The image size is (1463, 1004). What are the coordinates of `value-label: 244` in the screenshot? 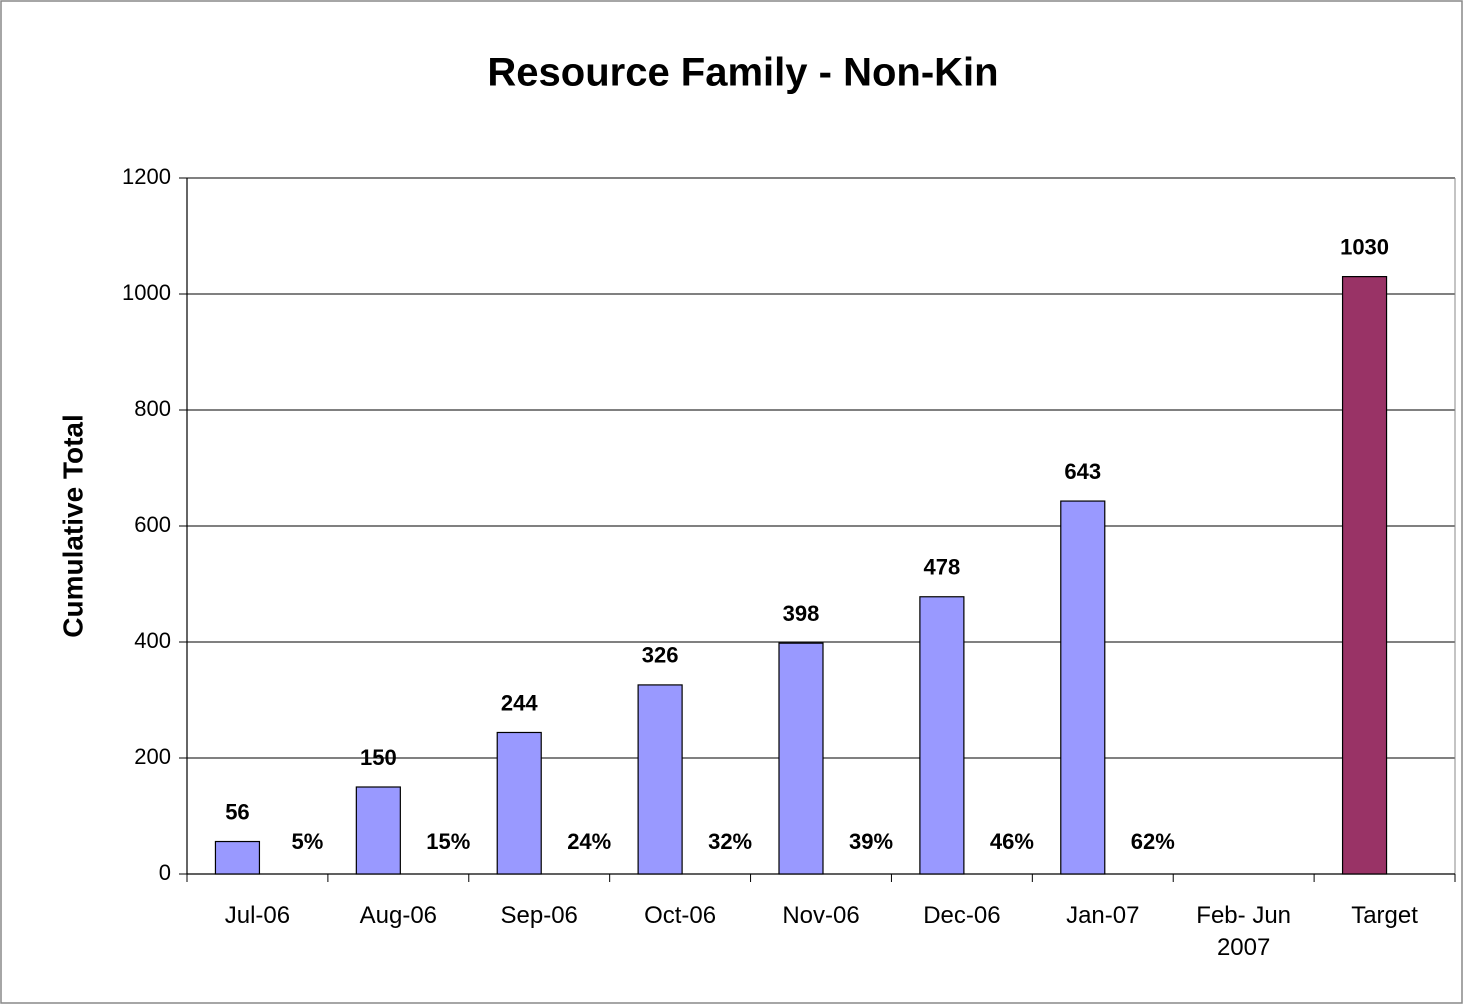 It's located at (519, 702).